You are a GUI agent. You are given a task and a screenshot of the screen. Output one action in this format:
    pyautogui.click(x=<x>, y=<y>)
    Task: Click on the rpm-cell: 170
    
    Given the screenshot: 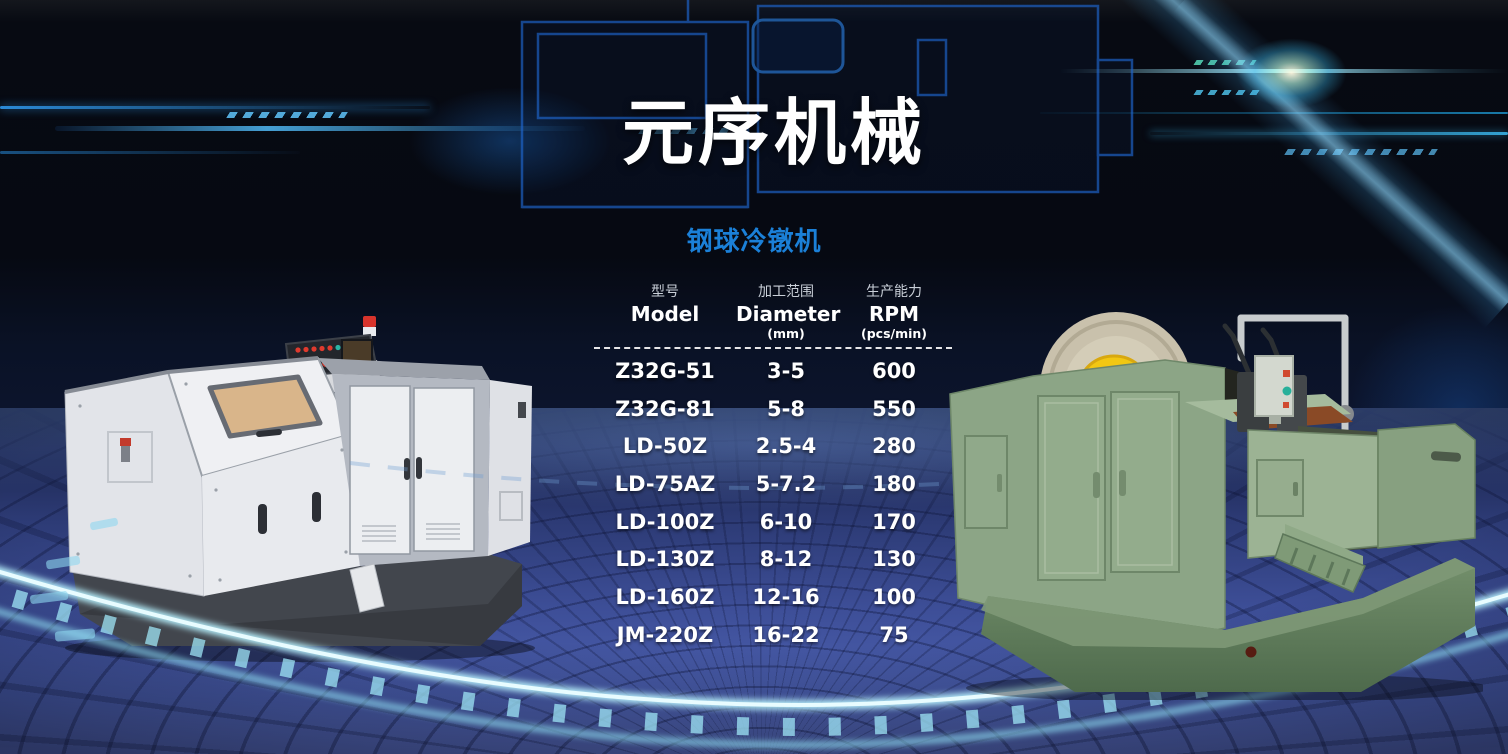 What is the action you would take?
    pyautogui.click(x=894, y=521)
    